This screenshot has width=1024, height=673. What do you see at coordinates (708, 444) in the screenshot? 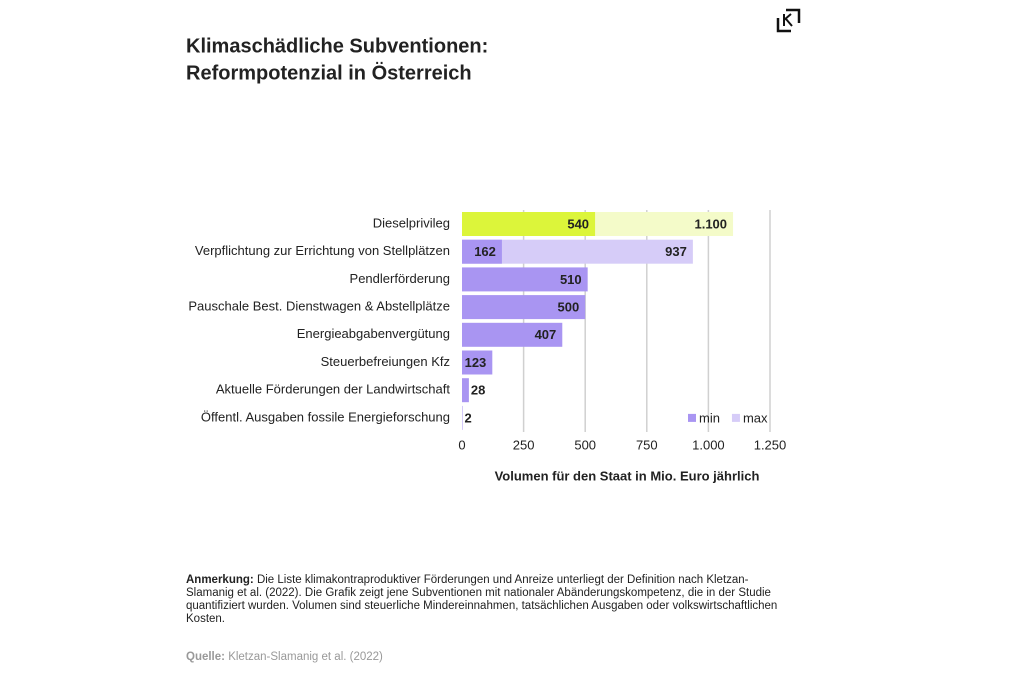
I see `x-tick-label: 1.000` at bounding box center [708, 444].